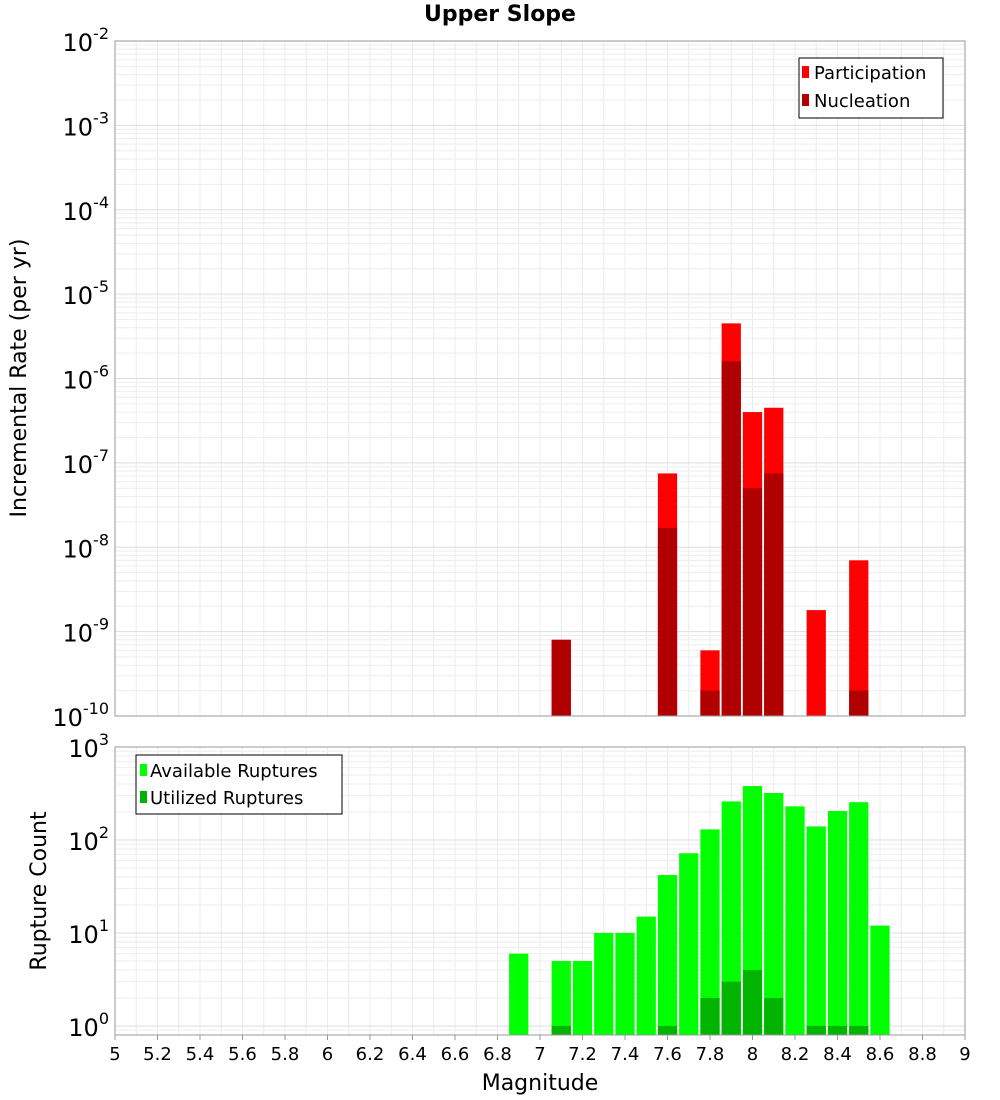 The height and width of the screenshot is (1100, 1000). What do you see at coordinates (805, 100) in the screenshot?
I see `legend-swatch-nucleation` at bounding box center [805, 100].